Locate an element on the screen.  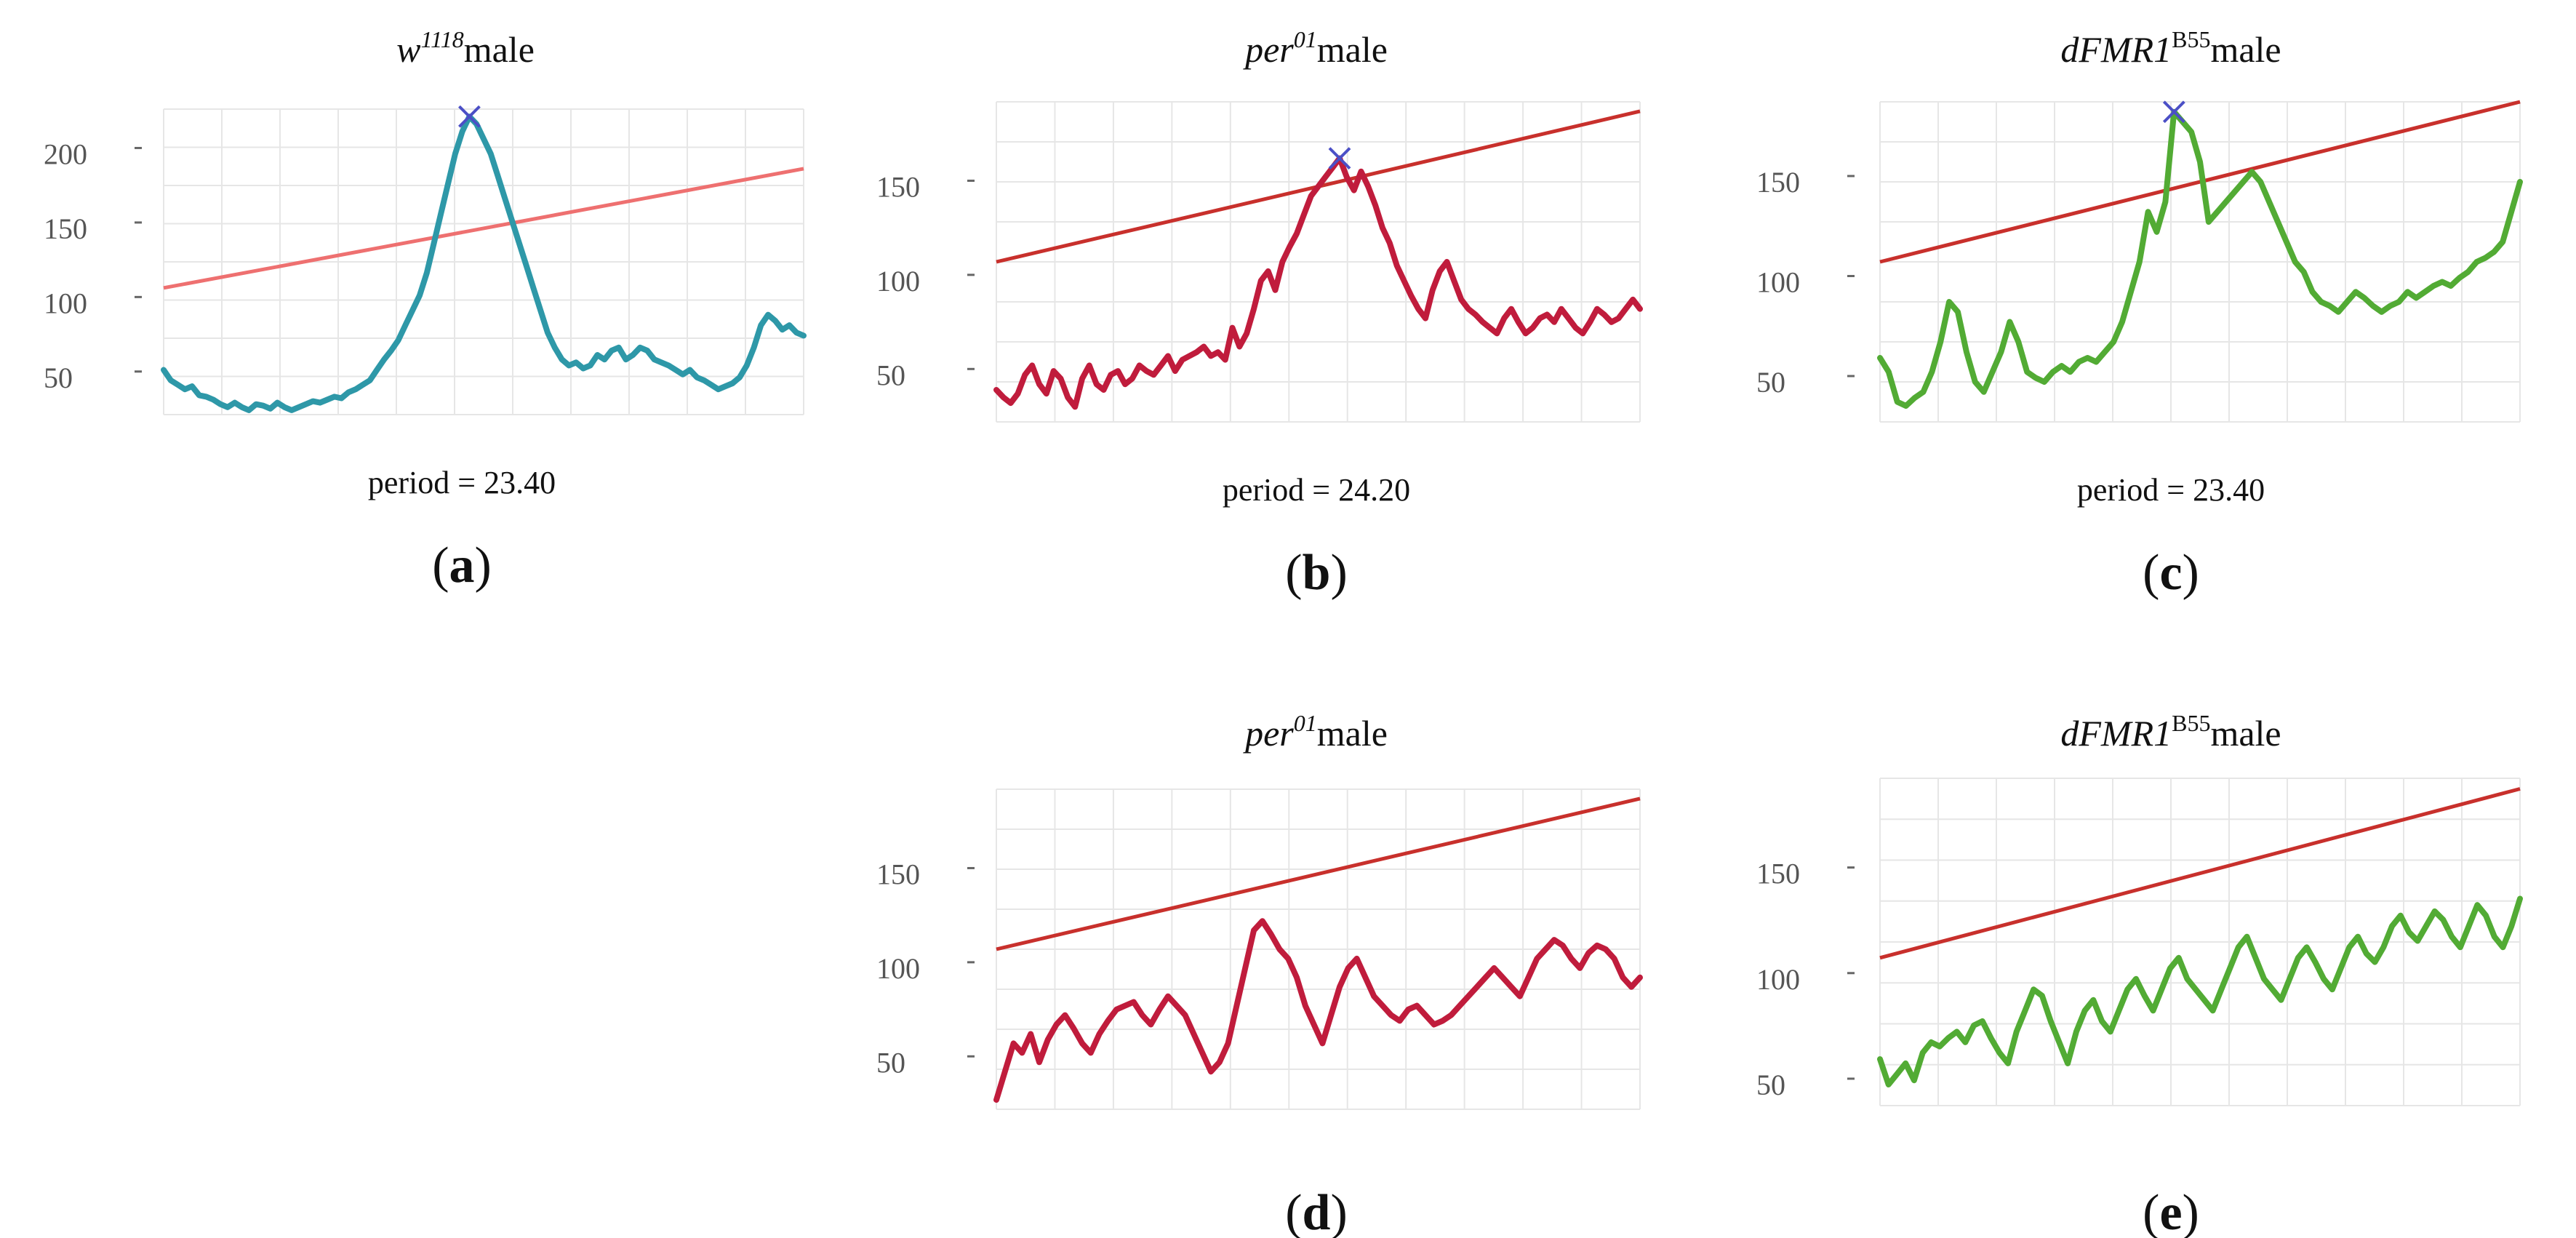
panel-c-peak-marker-stroke is located at coordinates (2173, 112).